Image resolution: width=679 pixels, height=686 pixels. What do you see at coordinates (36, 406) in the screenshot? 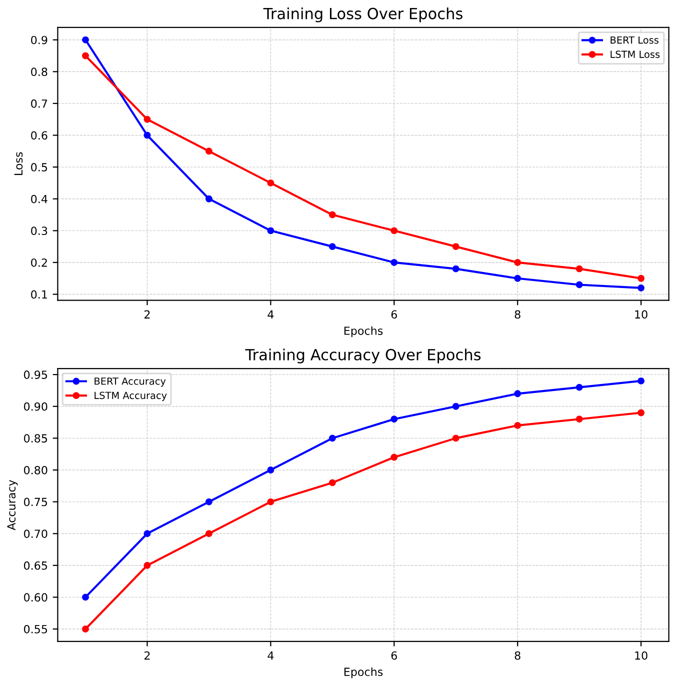
I see `y-tick-label: 0.90` at bounding box center [36, 406].